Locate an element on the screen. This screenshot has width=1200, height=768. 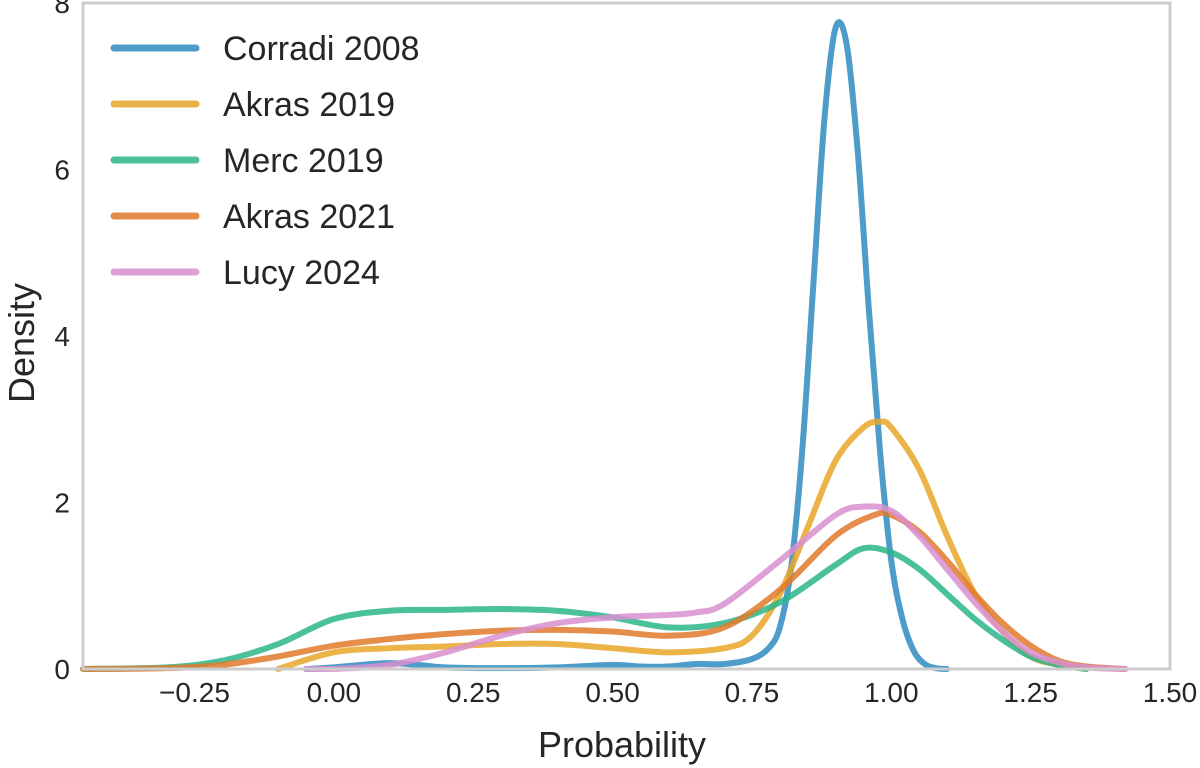
x-tick-label: 0.00 is located at coordinates (334, 692).